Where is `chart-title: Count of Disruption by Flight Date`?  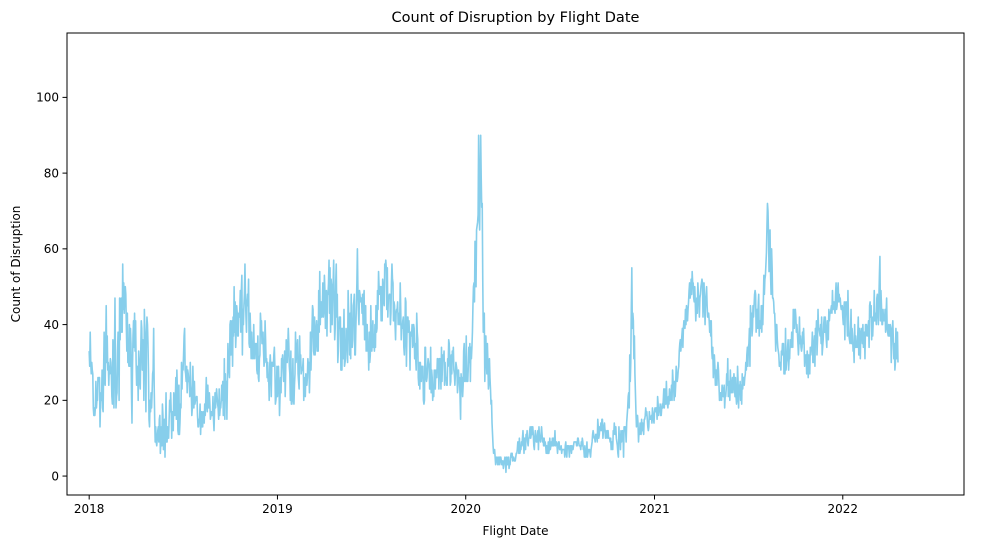 chart-title: Count of Disruption by Flight Date is located at coordinates (516, 18).